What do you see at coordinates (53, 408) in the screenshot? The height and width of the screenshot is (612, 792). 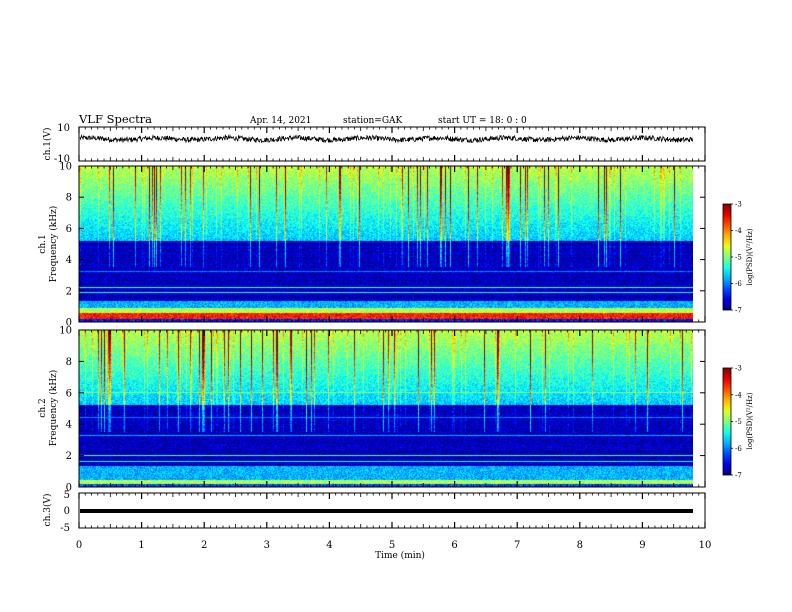 I see `ch2-spectrogram-ylabel-frequency: Frequency (kHz)` at bounding box center [53, 408].